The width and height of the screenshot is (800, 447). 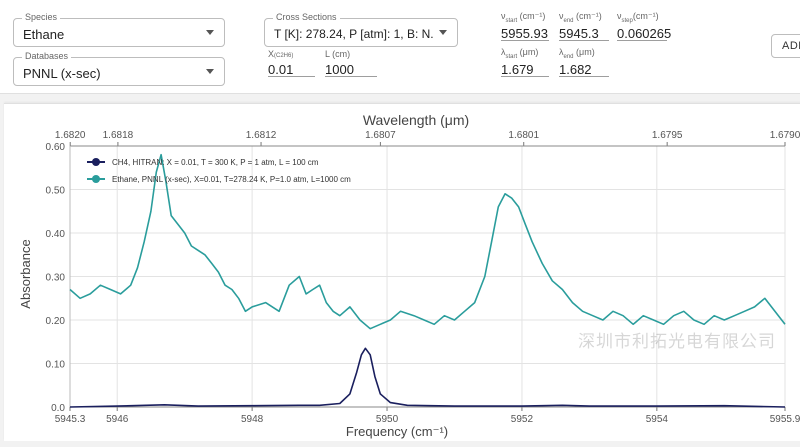 I want to click on lambda-start-value: 1.679, so click(x=517, y=69).